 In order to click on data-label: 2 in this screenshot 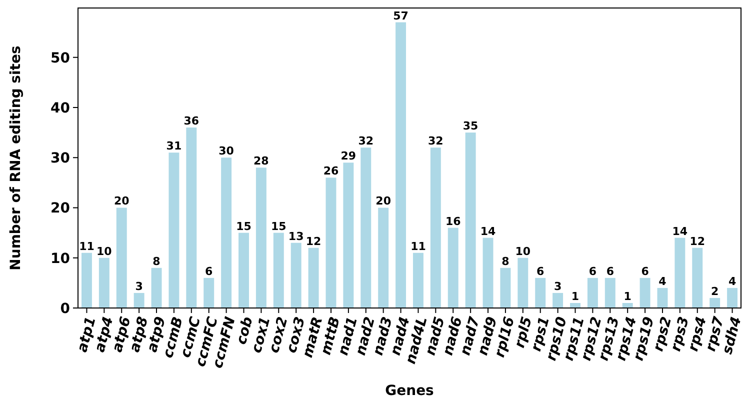, I will do `click(715, 291)`.